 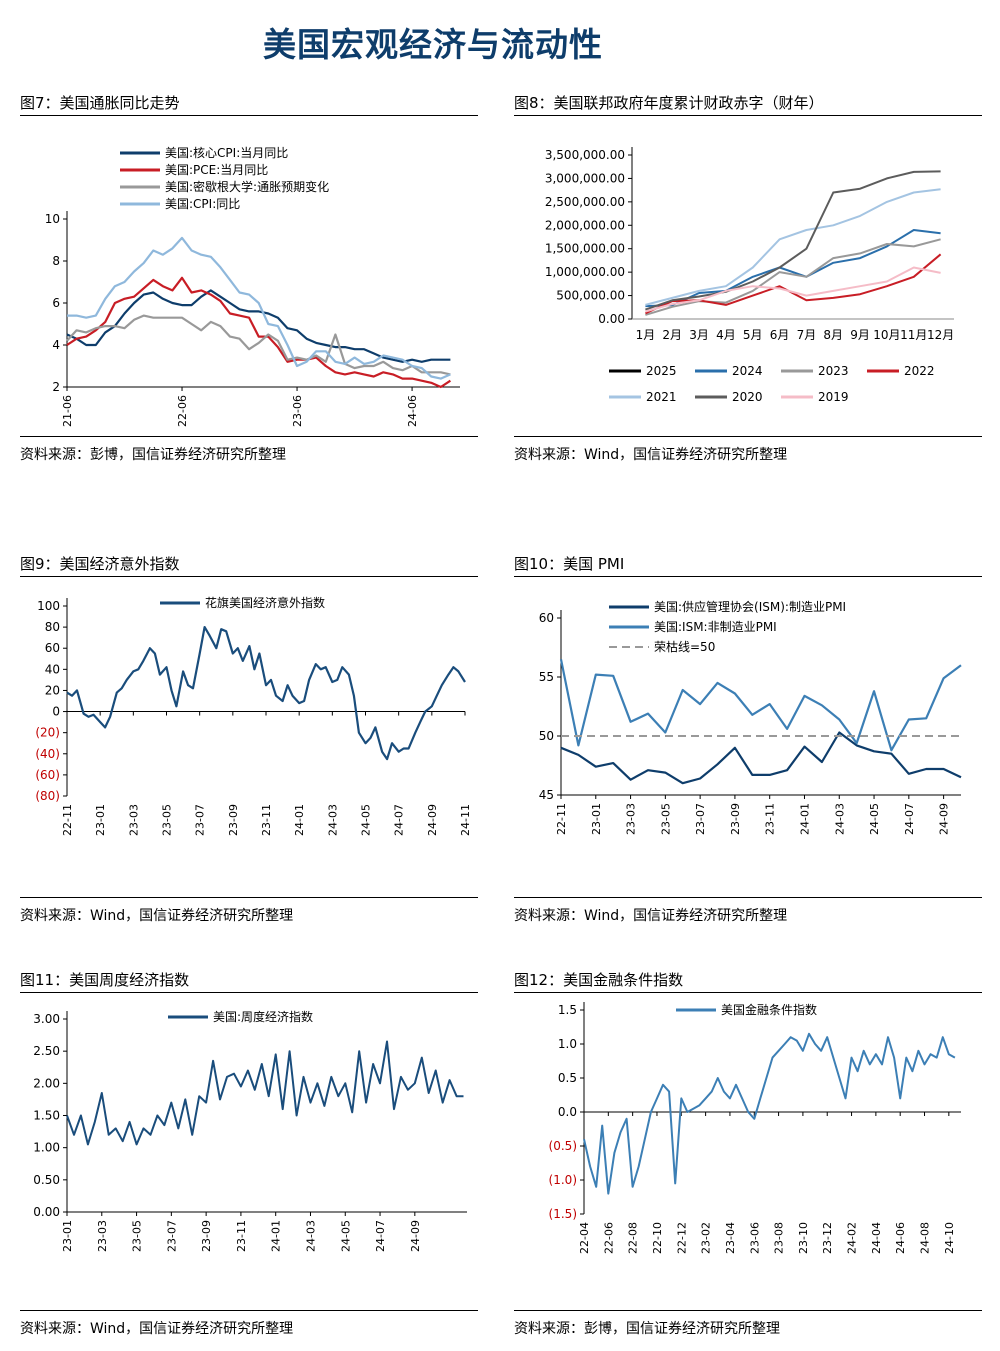 I want to click on y-tick-label: 55, so click(x=546, y=677).